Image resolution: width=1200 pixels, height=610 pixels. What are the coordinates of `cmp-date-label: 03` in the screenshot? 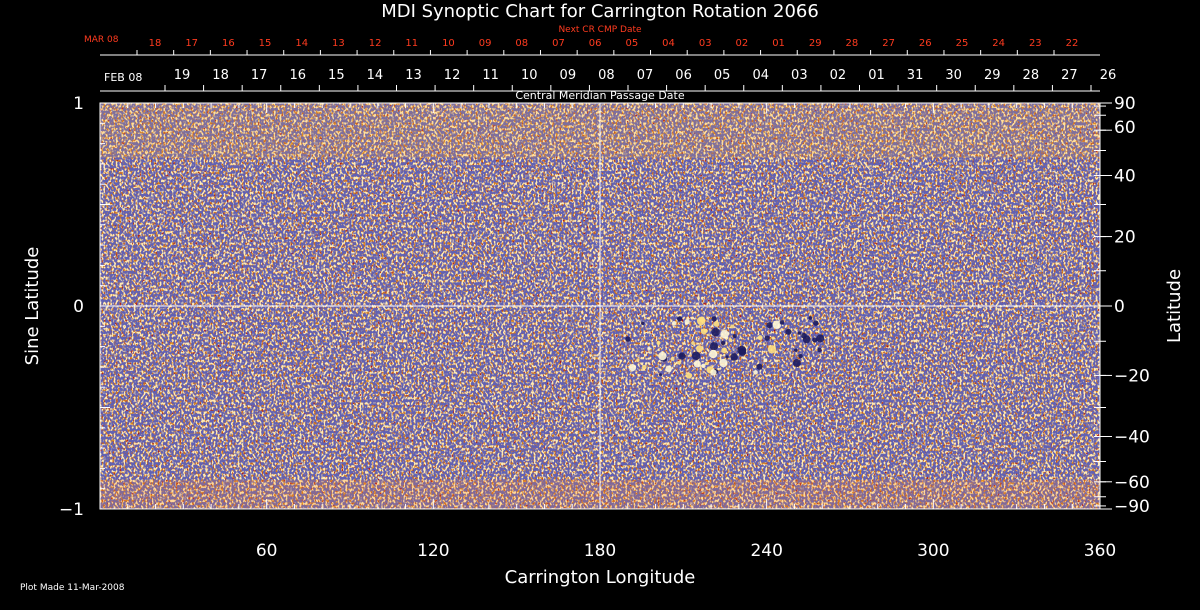 It's located at (799, 75).